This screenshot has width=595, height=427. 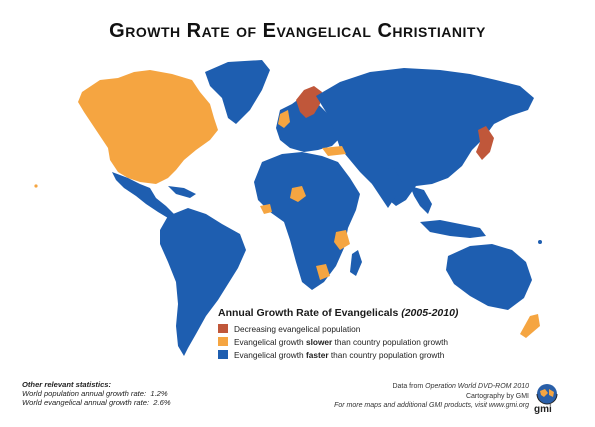 I want to click on caribbean, so click(x=182, y=192).